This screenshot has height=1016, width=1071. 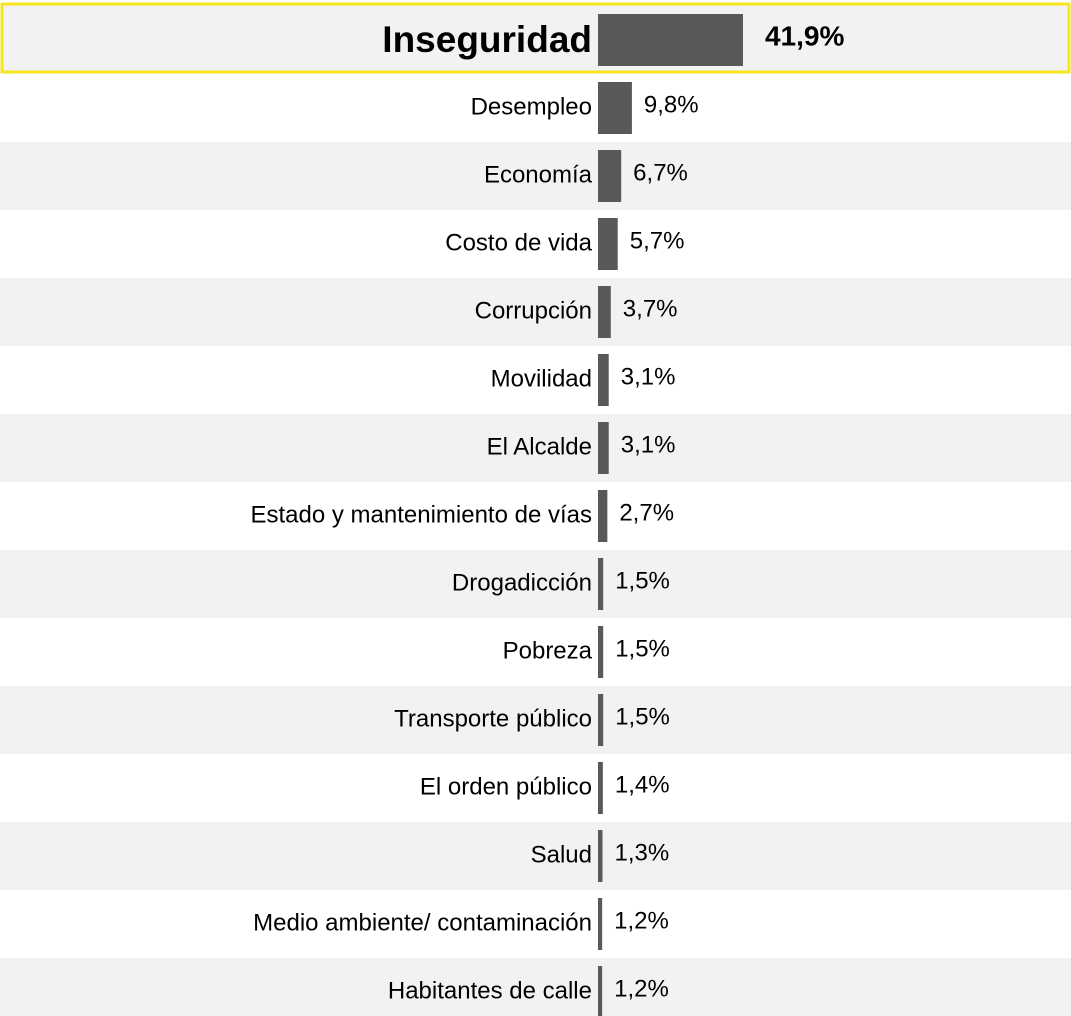 What do you see at coordinates (421, 514) in the screenshot?
I see `category-label: Estado y mantenimiento de vías` at bounding box center [421, 514].